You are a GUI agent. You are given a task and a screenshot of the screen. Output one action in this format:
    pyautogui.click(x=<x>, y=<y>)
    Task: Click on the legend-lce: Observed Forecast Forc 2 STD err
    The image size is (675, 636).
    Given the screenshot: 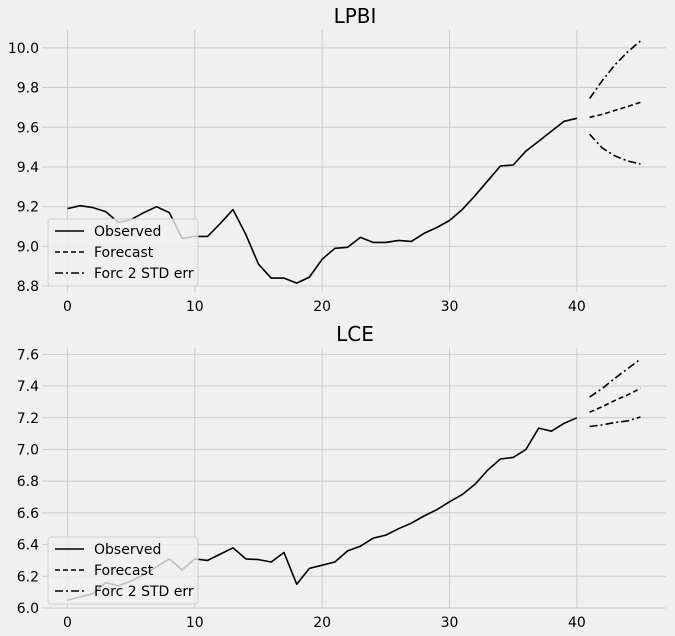 What is the action you would take?
    pyautogui.click(x=123, y=570)
    